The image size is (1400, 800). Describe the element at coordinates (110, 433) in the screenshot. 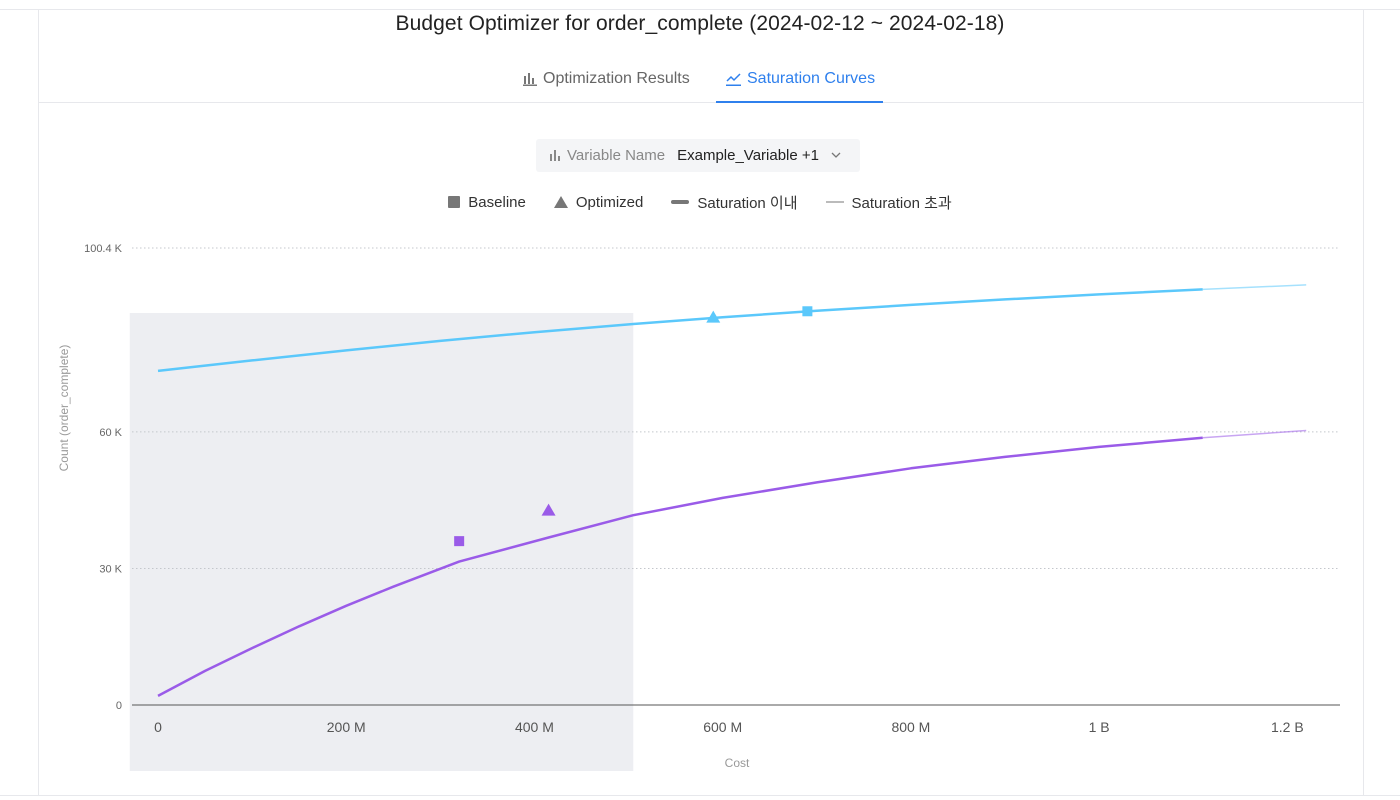

I see `y-tick-label: 60 K` at that location.